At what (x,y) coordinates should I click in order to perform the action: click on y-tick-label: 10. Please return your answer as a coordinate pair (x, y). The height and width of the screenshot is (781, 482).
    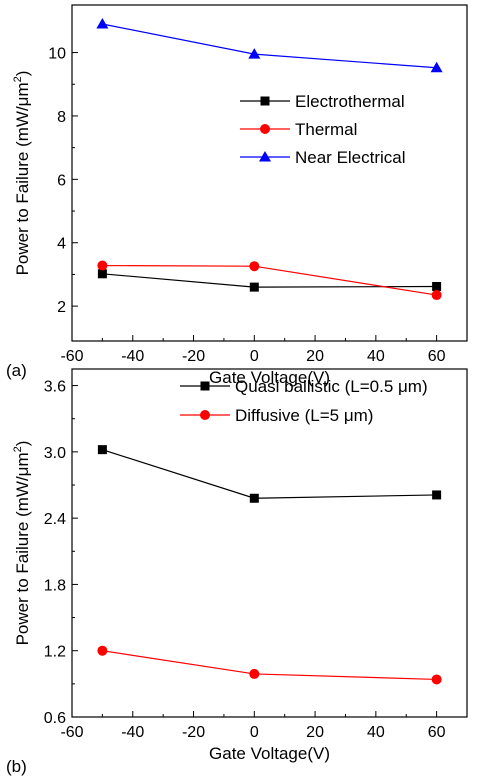
    Looking at the image, I should click on (57, 54).